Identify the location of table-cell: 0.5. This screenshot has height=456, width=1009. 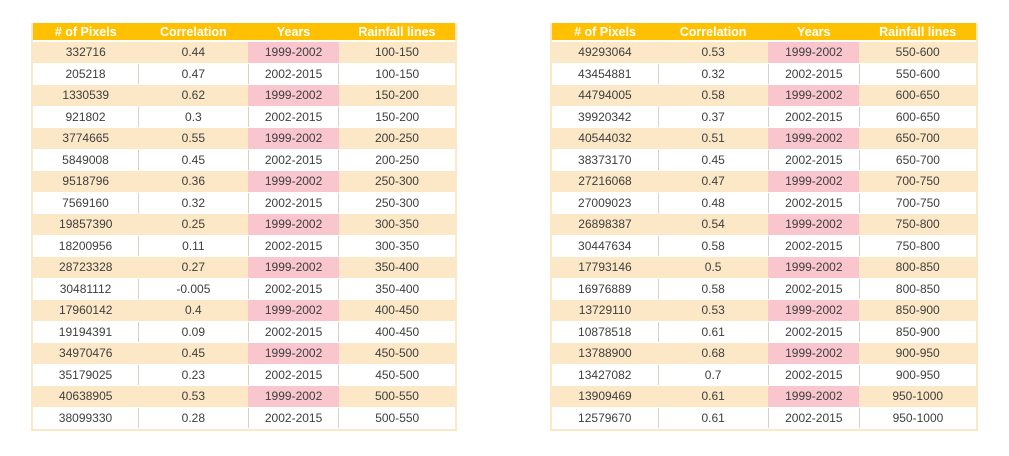
(713, 267).